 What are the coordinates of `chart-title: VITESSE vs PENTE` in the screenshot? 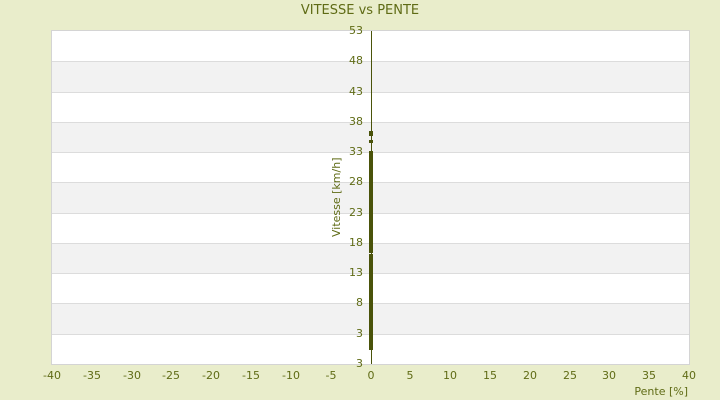 It's located at (360, 10).